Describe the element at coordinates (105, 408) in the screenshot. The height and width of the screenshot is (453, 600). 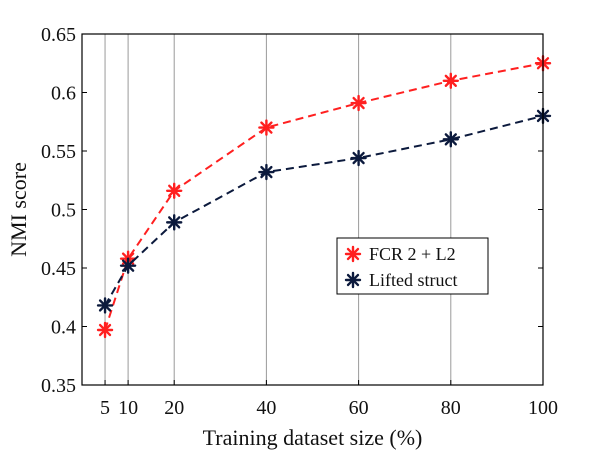
I see `x-tick-label: 5` at that location.